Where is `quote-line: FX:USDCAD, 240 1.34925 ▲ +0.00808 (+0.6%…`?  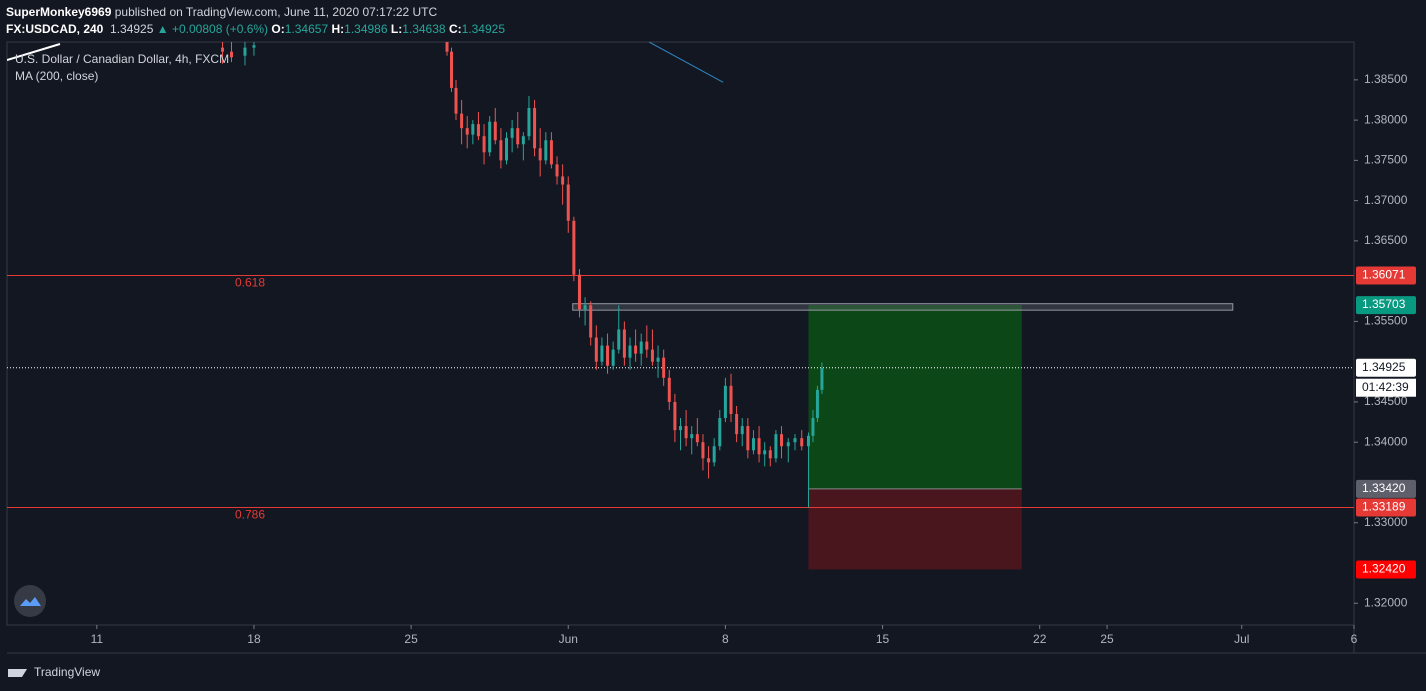 quote-line: FX:USDCAD, 240 1.34925 ▲ +0.00808 (+0.6%… is located at coordinates (255, 29).